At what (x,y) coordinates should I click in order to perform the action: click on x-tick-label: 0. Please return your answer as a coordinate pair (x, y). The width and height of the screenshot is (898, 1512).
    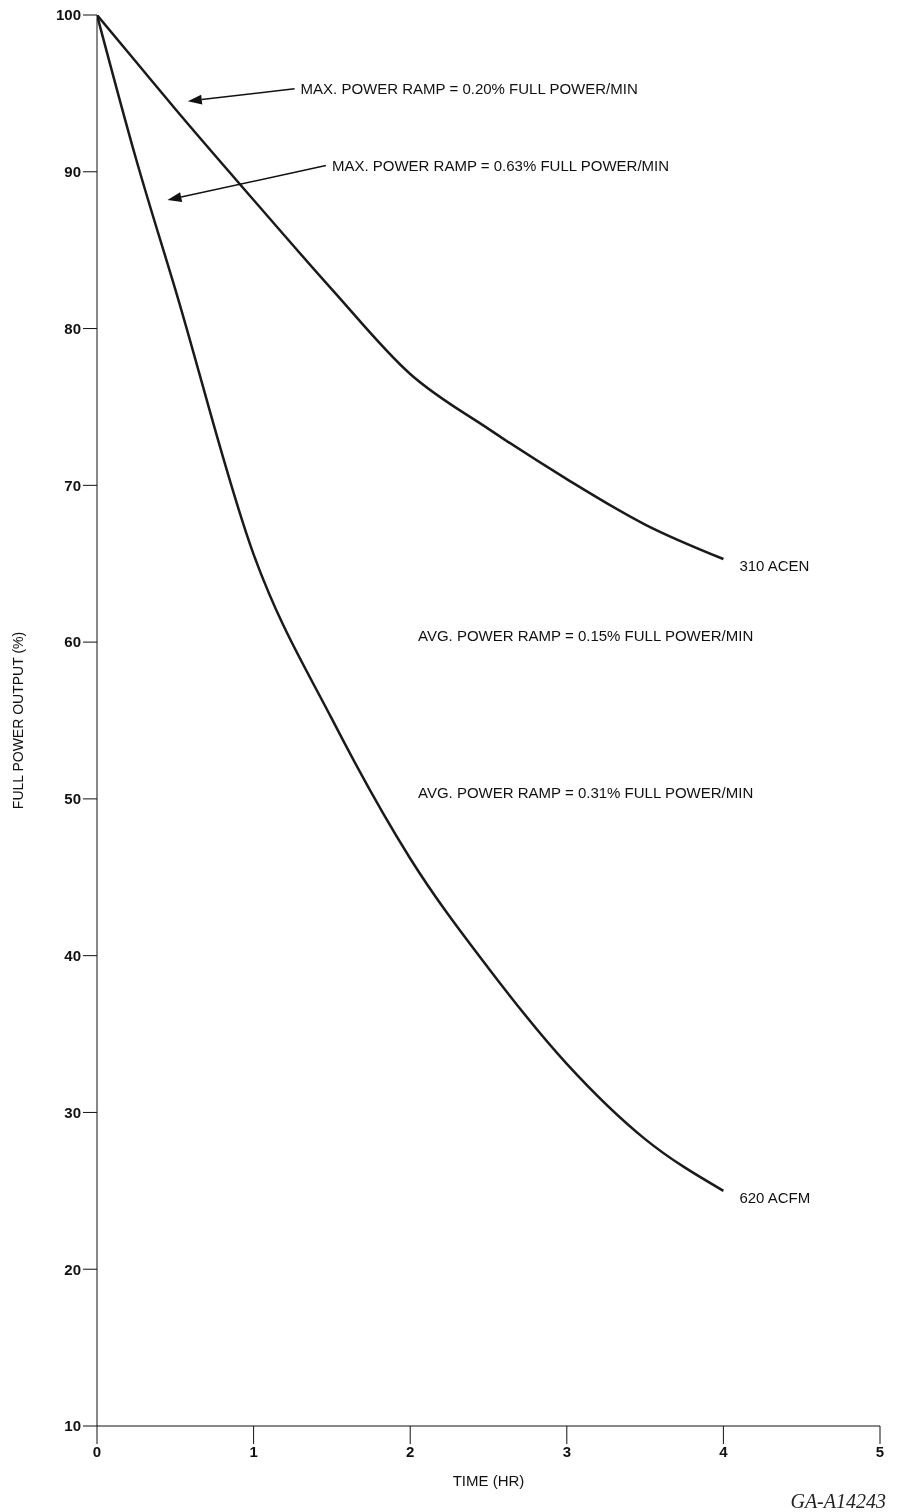
    Looking at the image, I should click on (97, 1451).